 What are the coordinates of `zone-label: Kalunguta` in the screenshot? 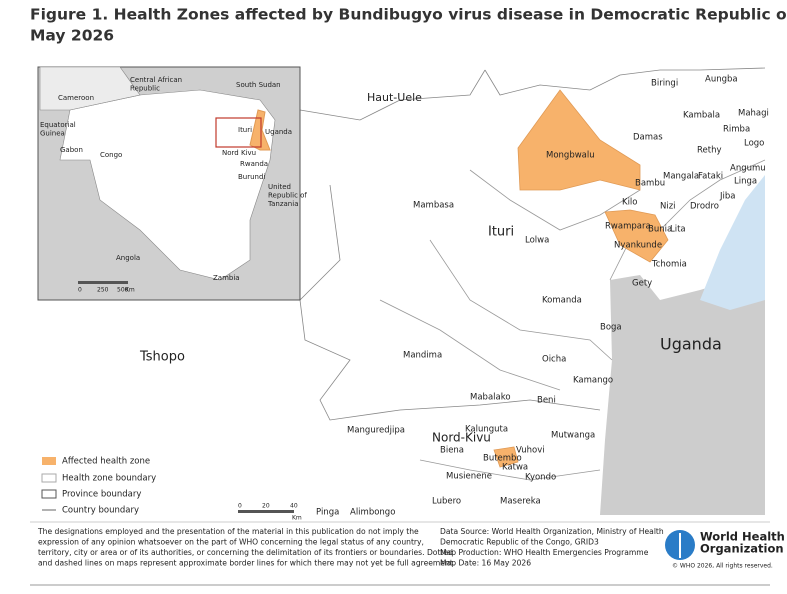 It's located at (486, 430).